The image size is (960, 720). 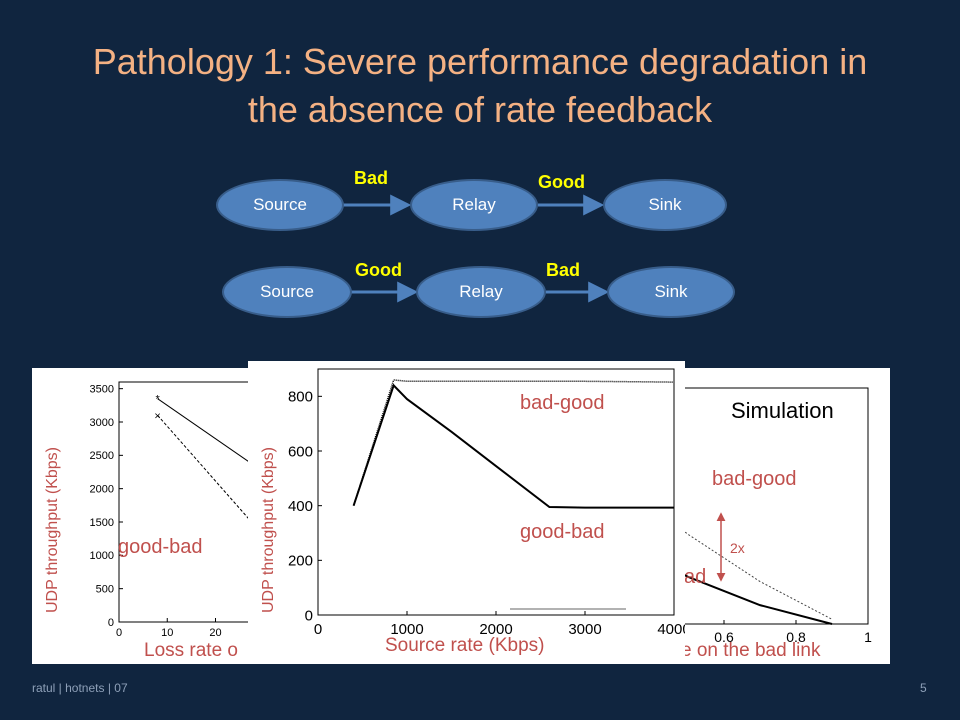 What do you see at coordinates (102, 423) in the screenshot?
I see `y-tick-label: 3000` at bounding box center [102, 423].